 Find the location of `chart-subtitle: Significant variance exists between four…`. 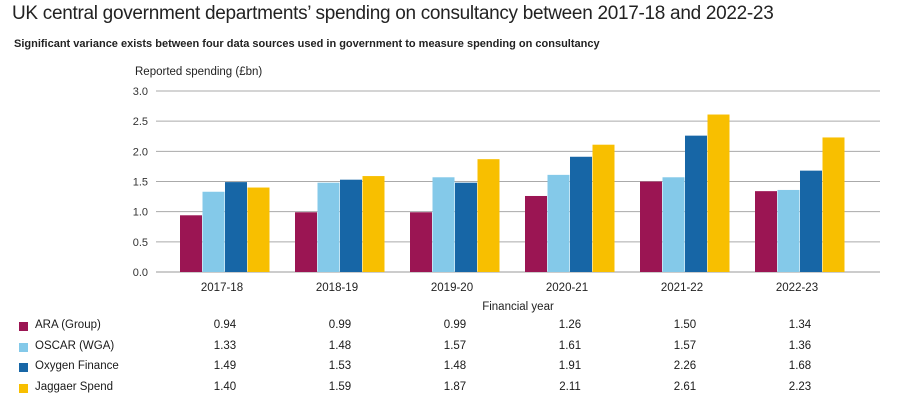

chart-subtitle: Significant variance exists between four… is located at coordinates (307, 44).